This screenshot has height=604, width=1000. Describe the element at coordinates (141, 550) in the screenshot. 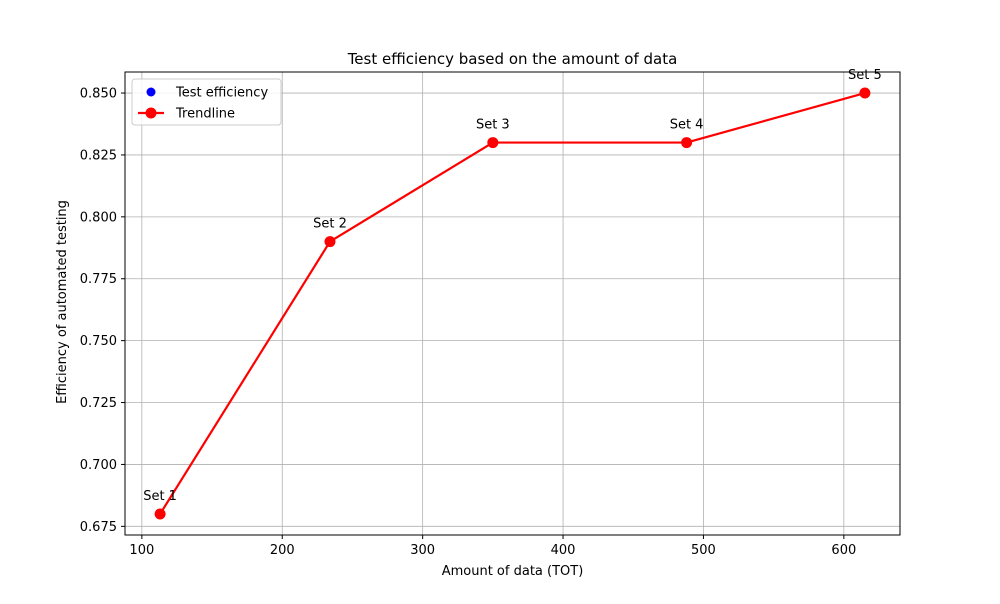

I see `x-tick-label: 100` at that location.